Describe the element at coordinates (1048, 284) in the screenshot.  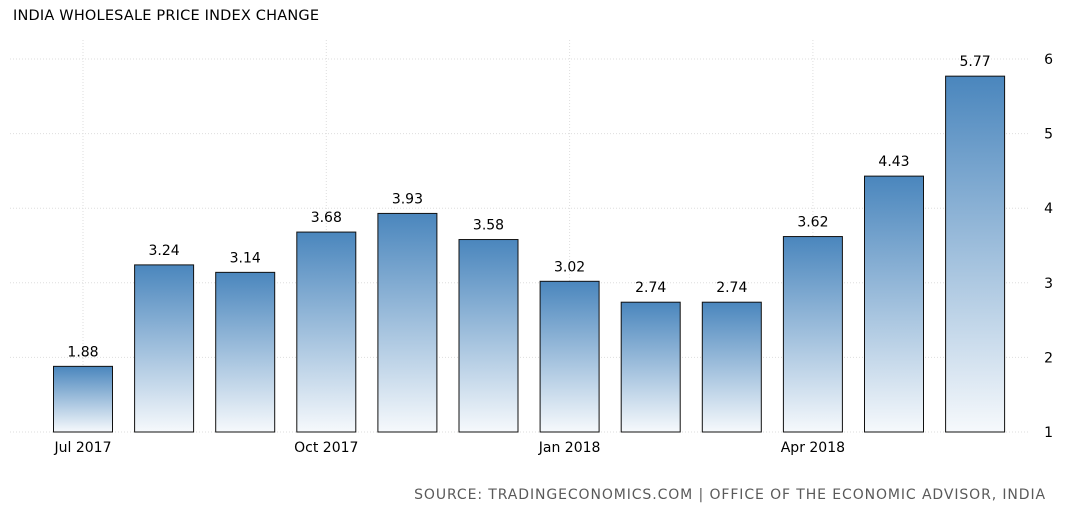
I see `y-tick-label: 3` at that location.